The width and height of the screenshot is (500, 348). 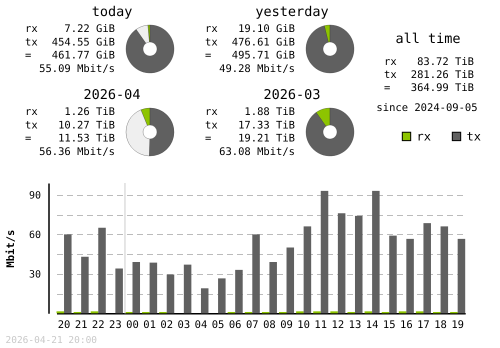 I want to click on x-tick-label: 08, so click(x=269, y=324).